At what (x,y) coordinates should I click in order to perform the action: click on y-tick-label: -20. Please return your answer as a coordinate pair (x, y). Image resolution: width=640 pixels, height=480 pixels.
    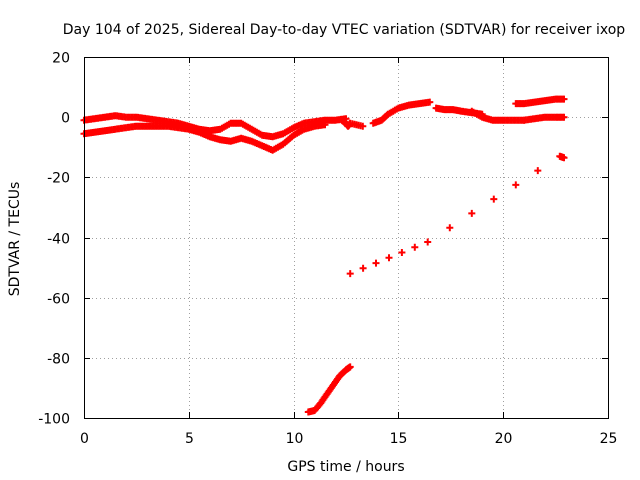
    Looking at the image, I should click on (58, 179).